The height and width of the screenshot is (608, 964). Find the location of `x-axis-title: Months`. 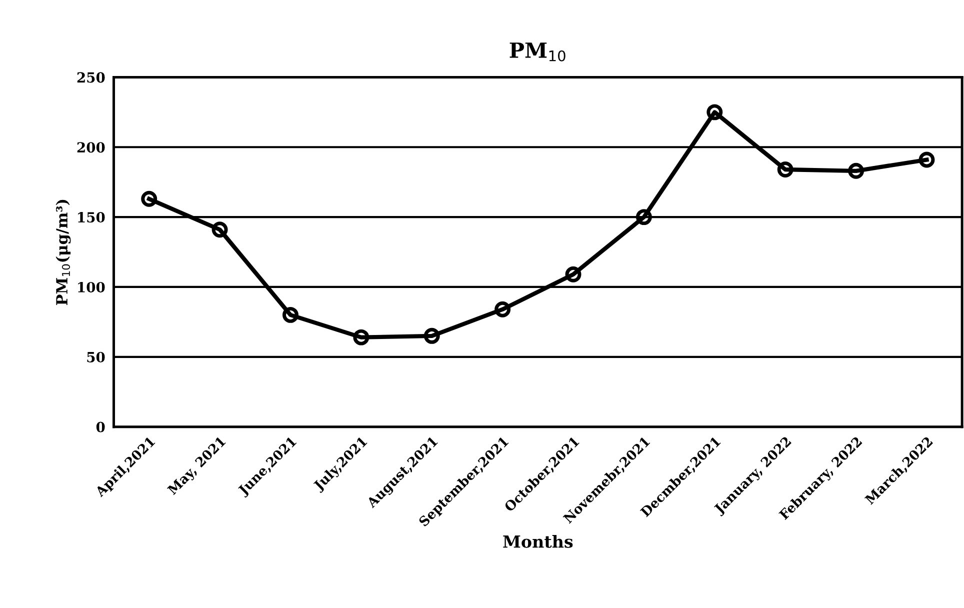

x-axis-title: Months is located at coordinates (538, 541).